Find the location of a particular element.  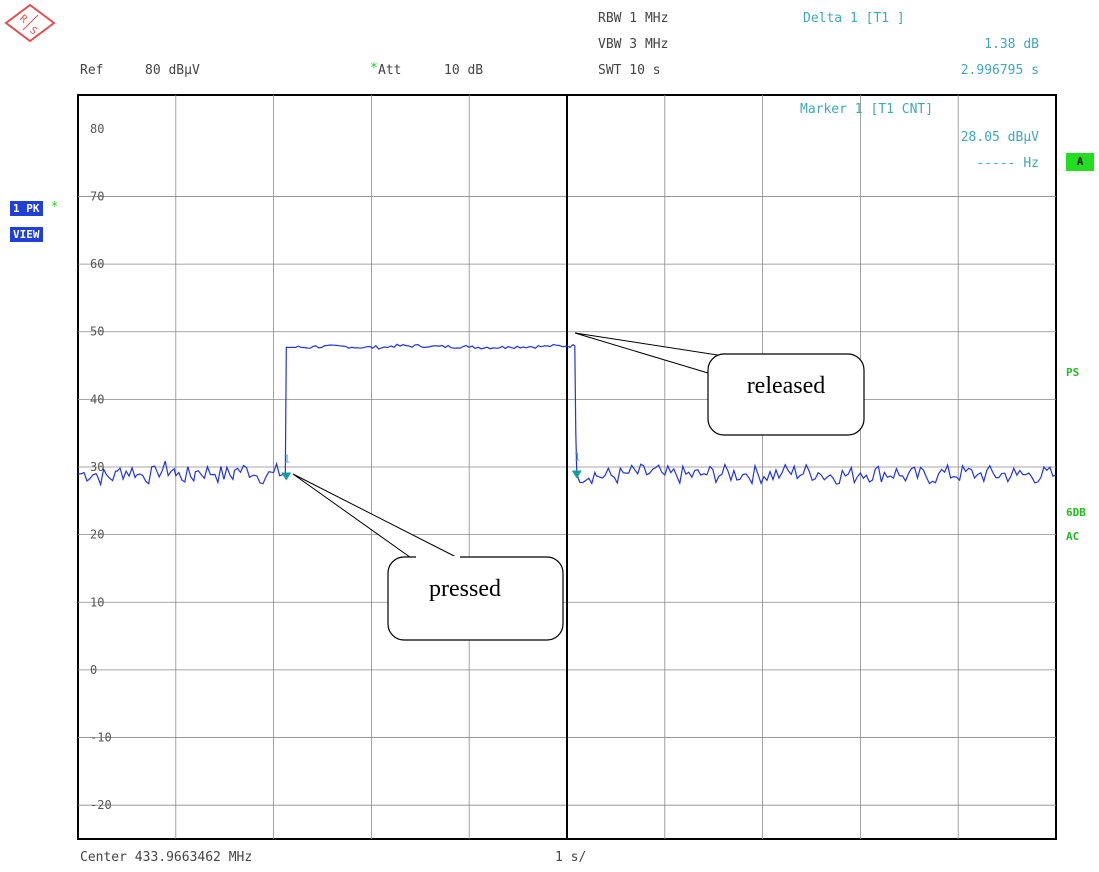

ref-label: Ref is located at coordinates (92, 70).